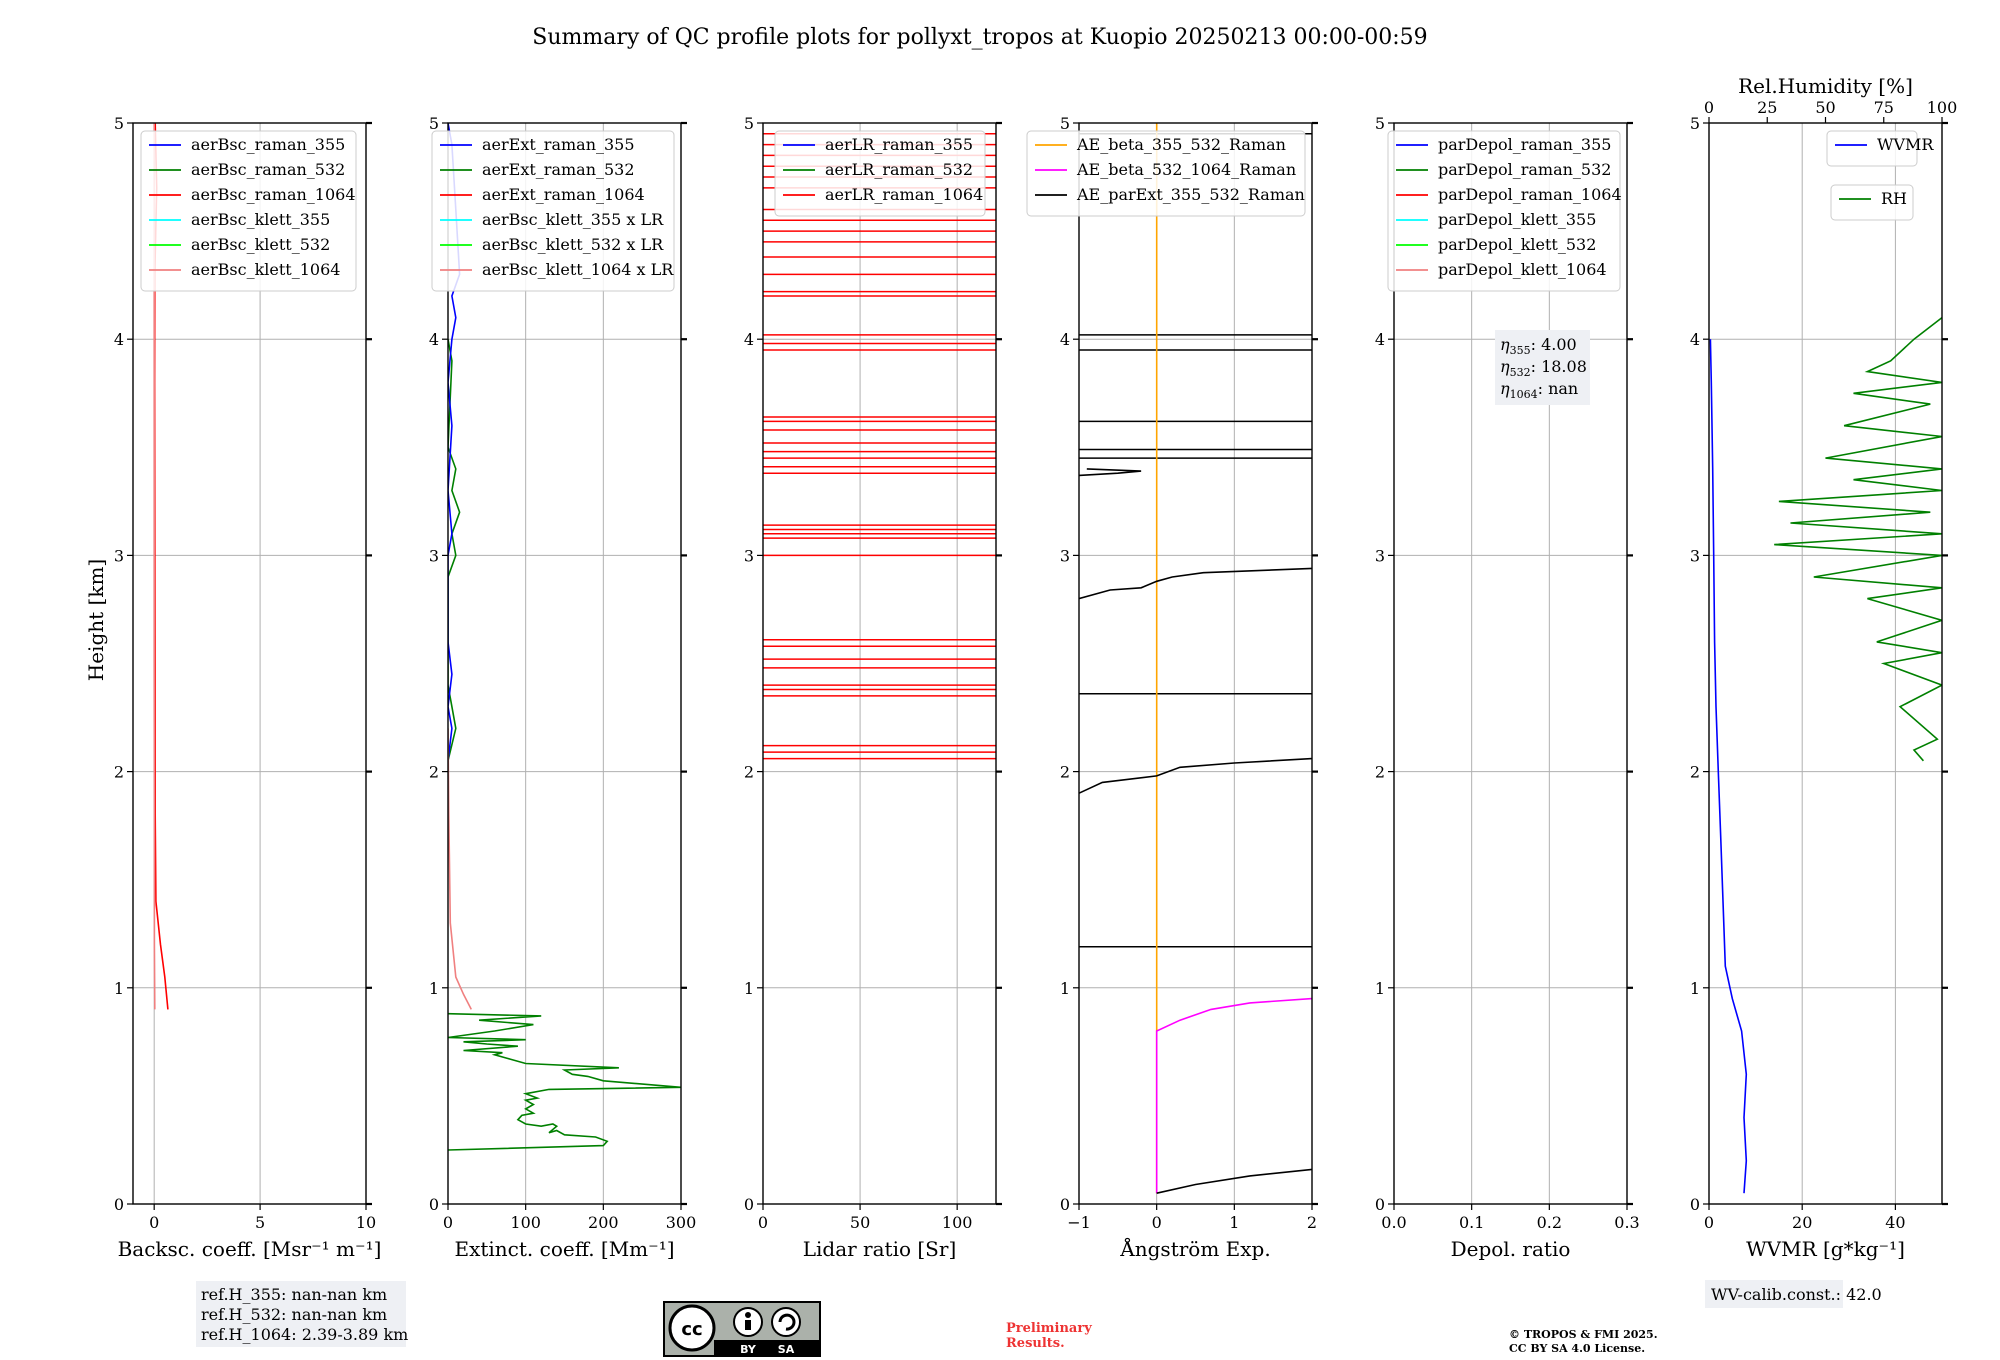 The height and width of the screenshot is (1360, 2000). Describe the element at coordinates (1194, 1248) in the screenshot. I see `x-axis-label: Ångström Exp.` at that location.